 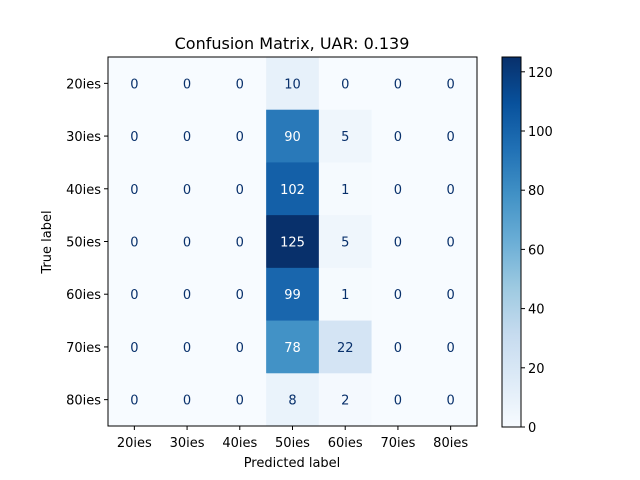 I want to click on y-axis-label: True label, so click(x=47, y=242).